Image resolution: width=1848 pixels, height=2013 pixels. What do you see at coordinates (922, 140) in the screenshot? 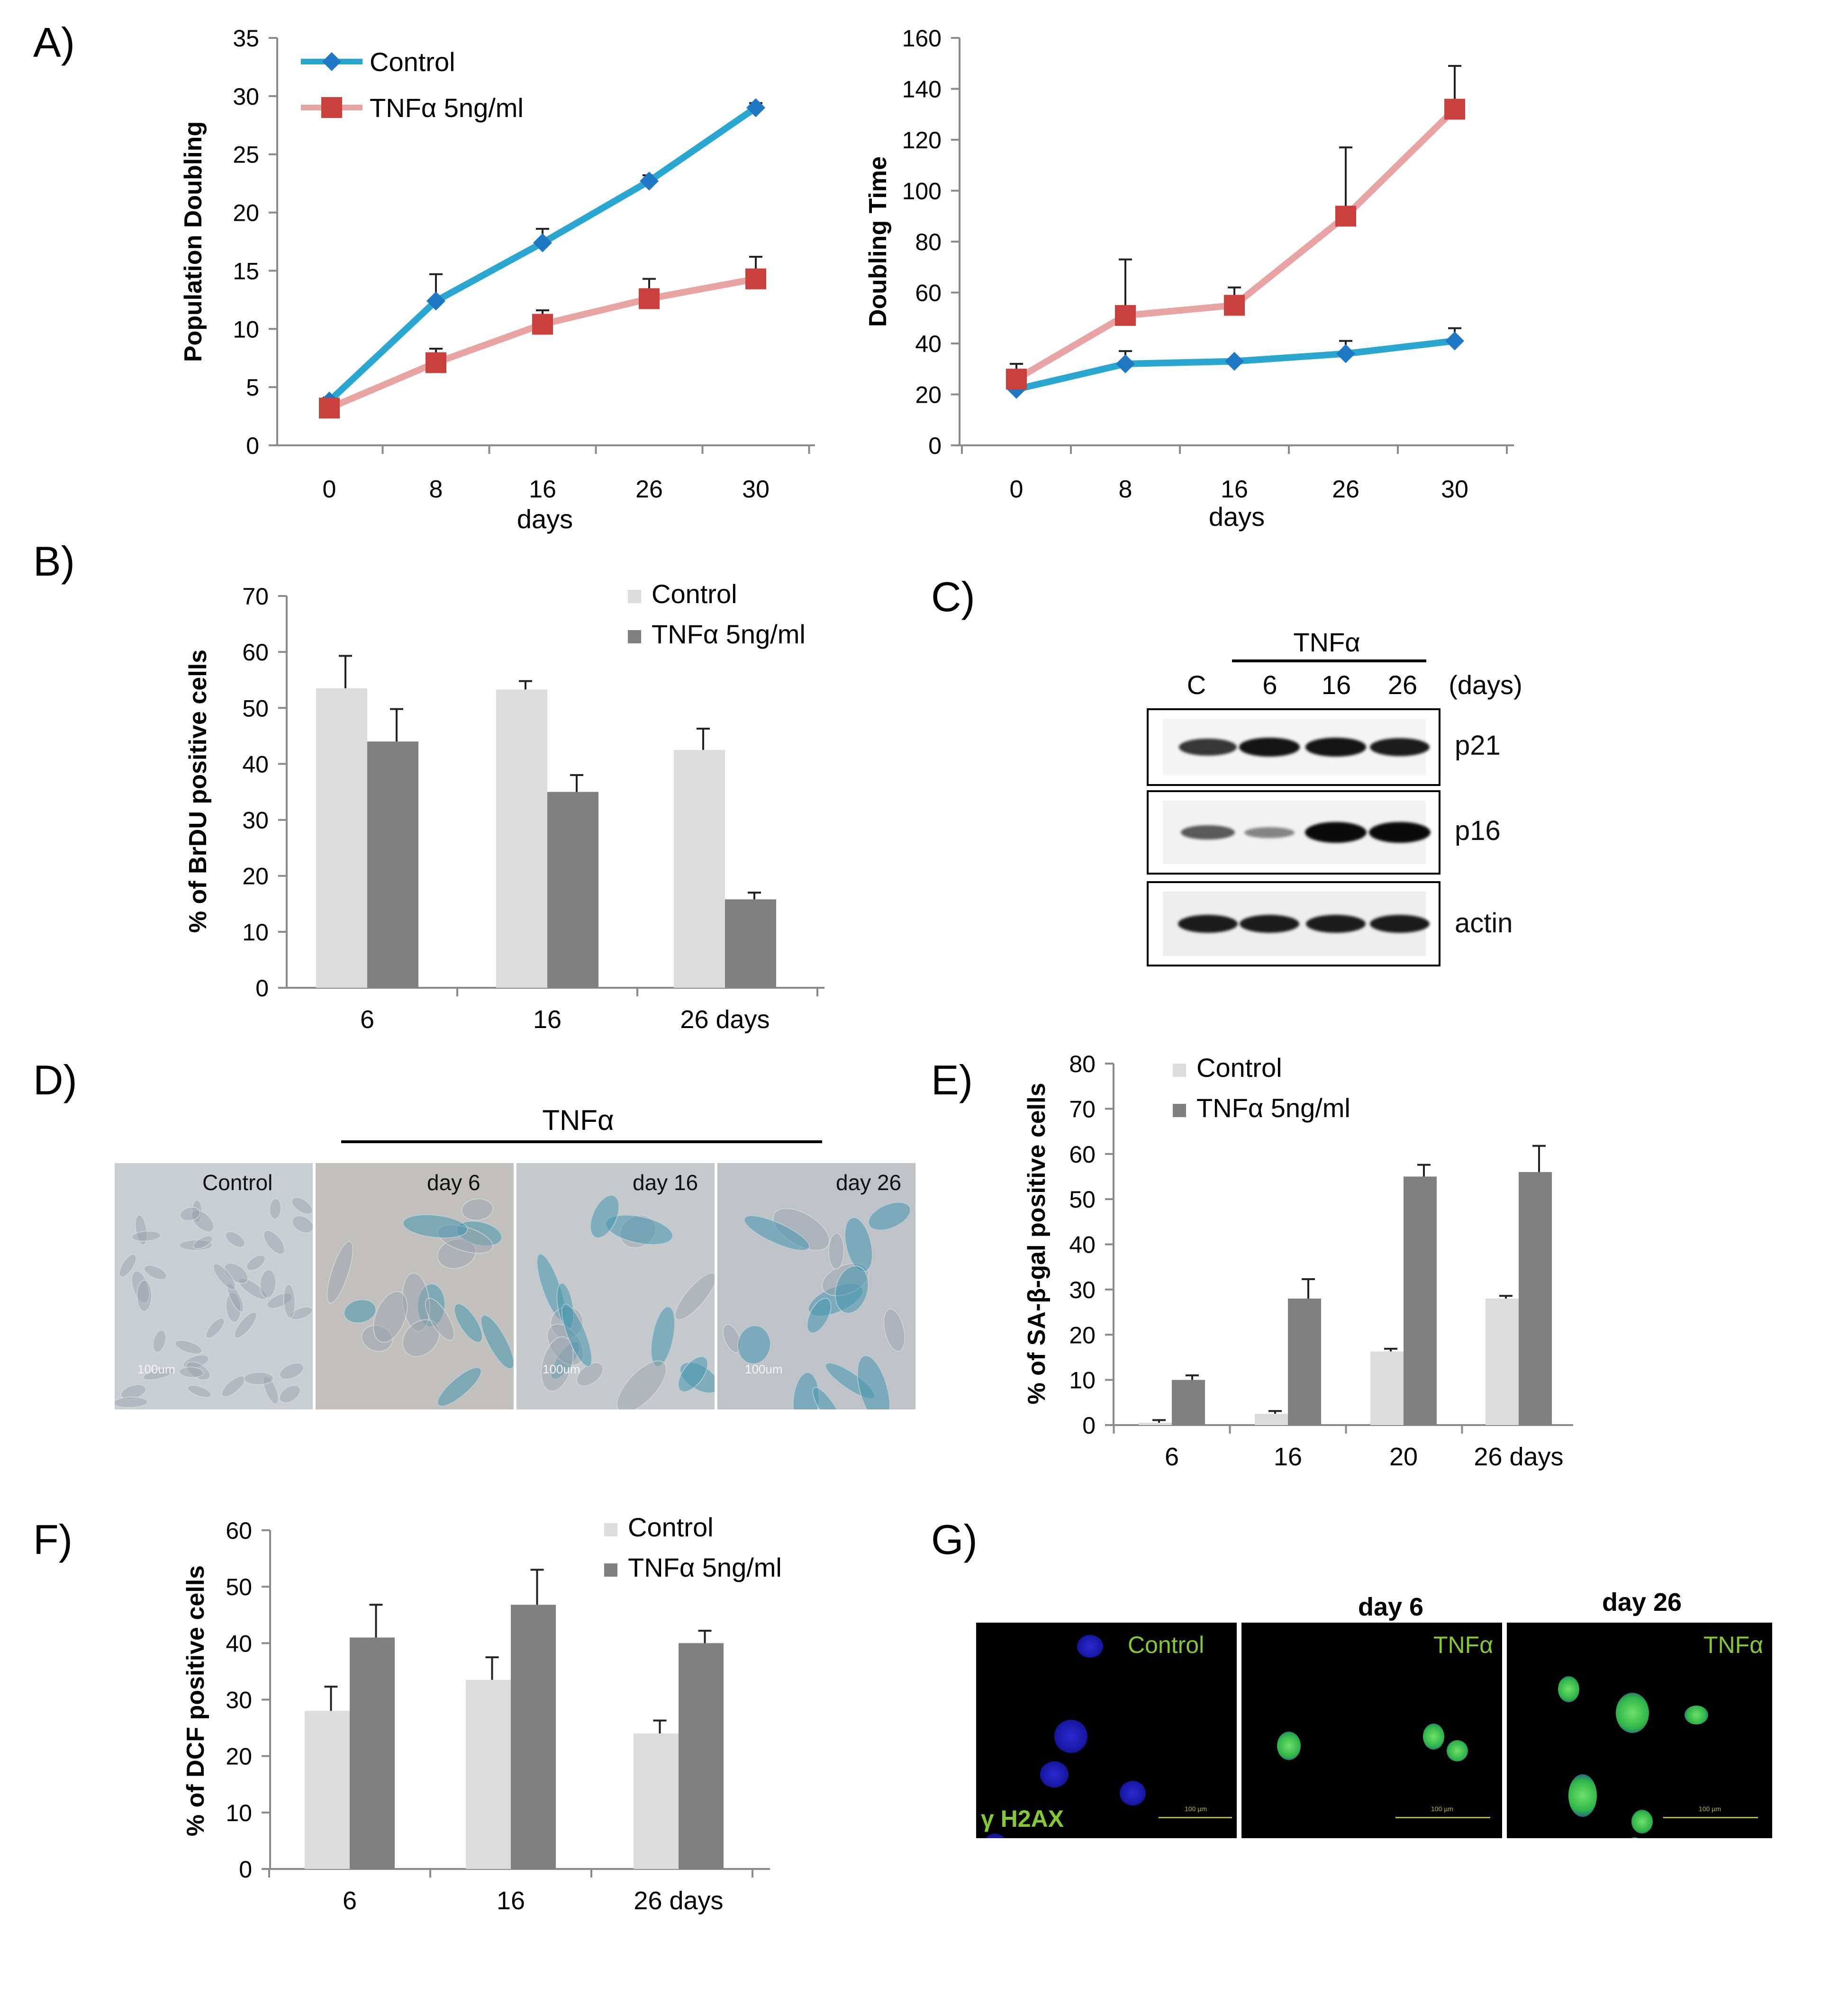
I see `y-tick-label: 120` at bounding box center [922, 140].